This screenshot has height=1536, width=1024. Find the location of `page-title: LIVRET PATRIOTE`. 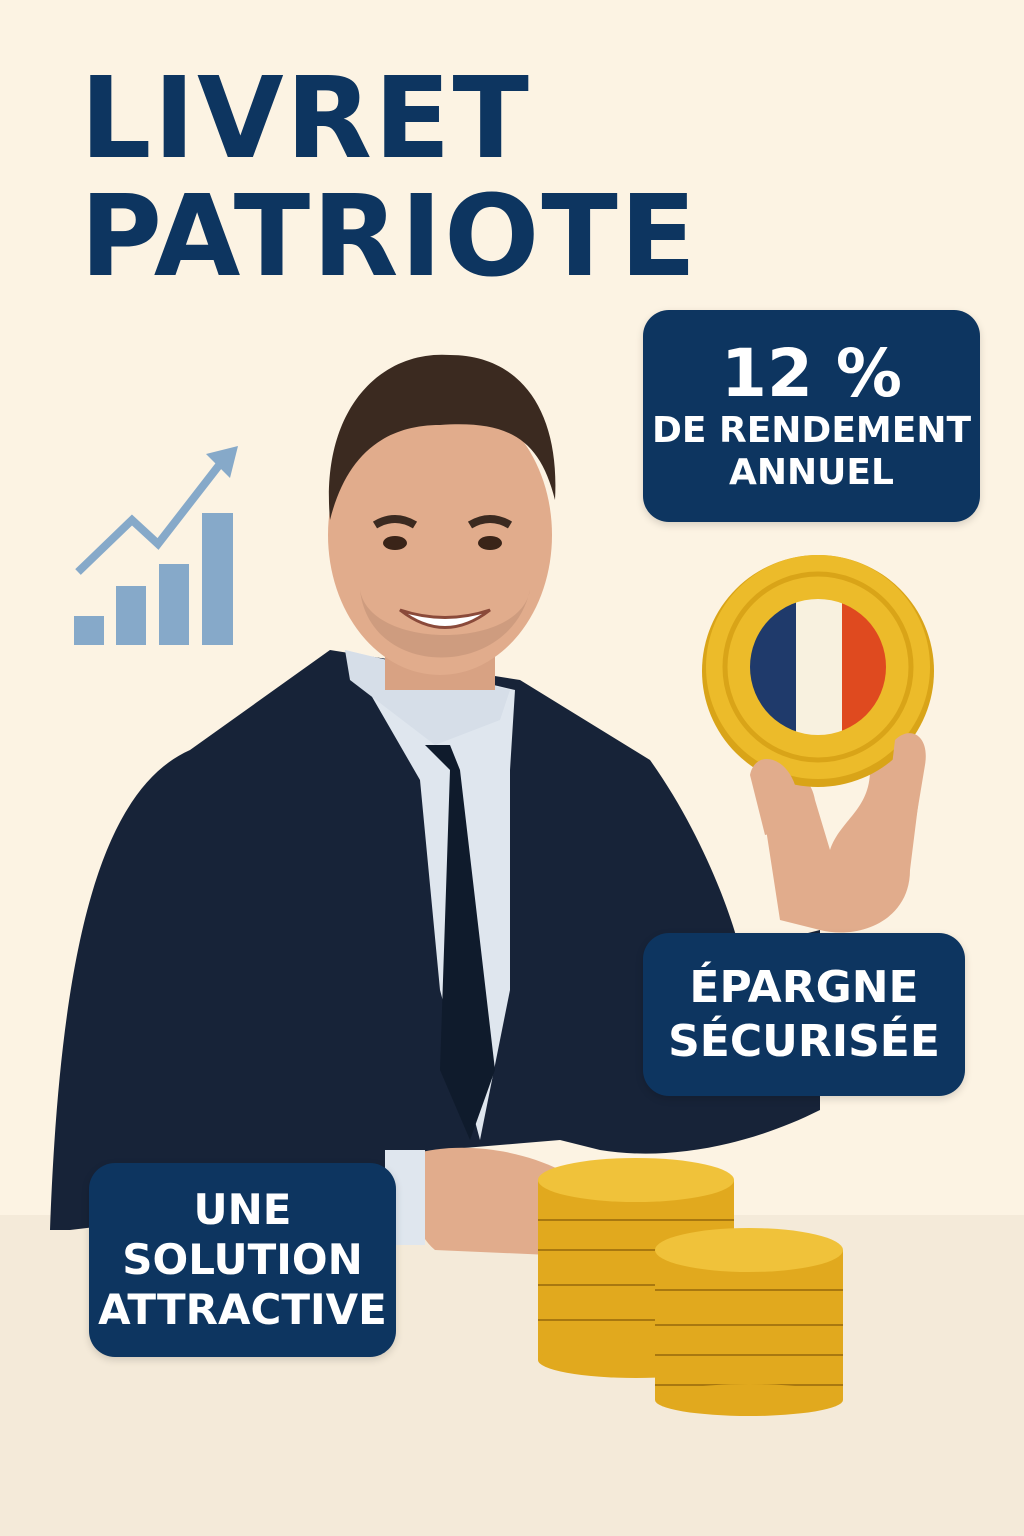

page-title: LIVRET PATRIOTE is located at coordinates (389, 178).